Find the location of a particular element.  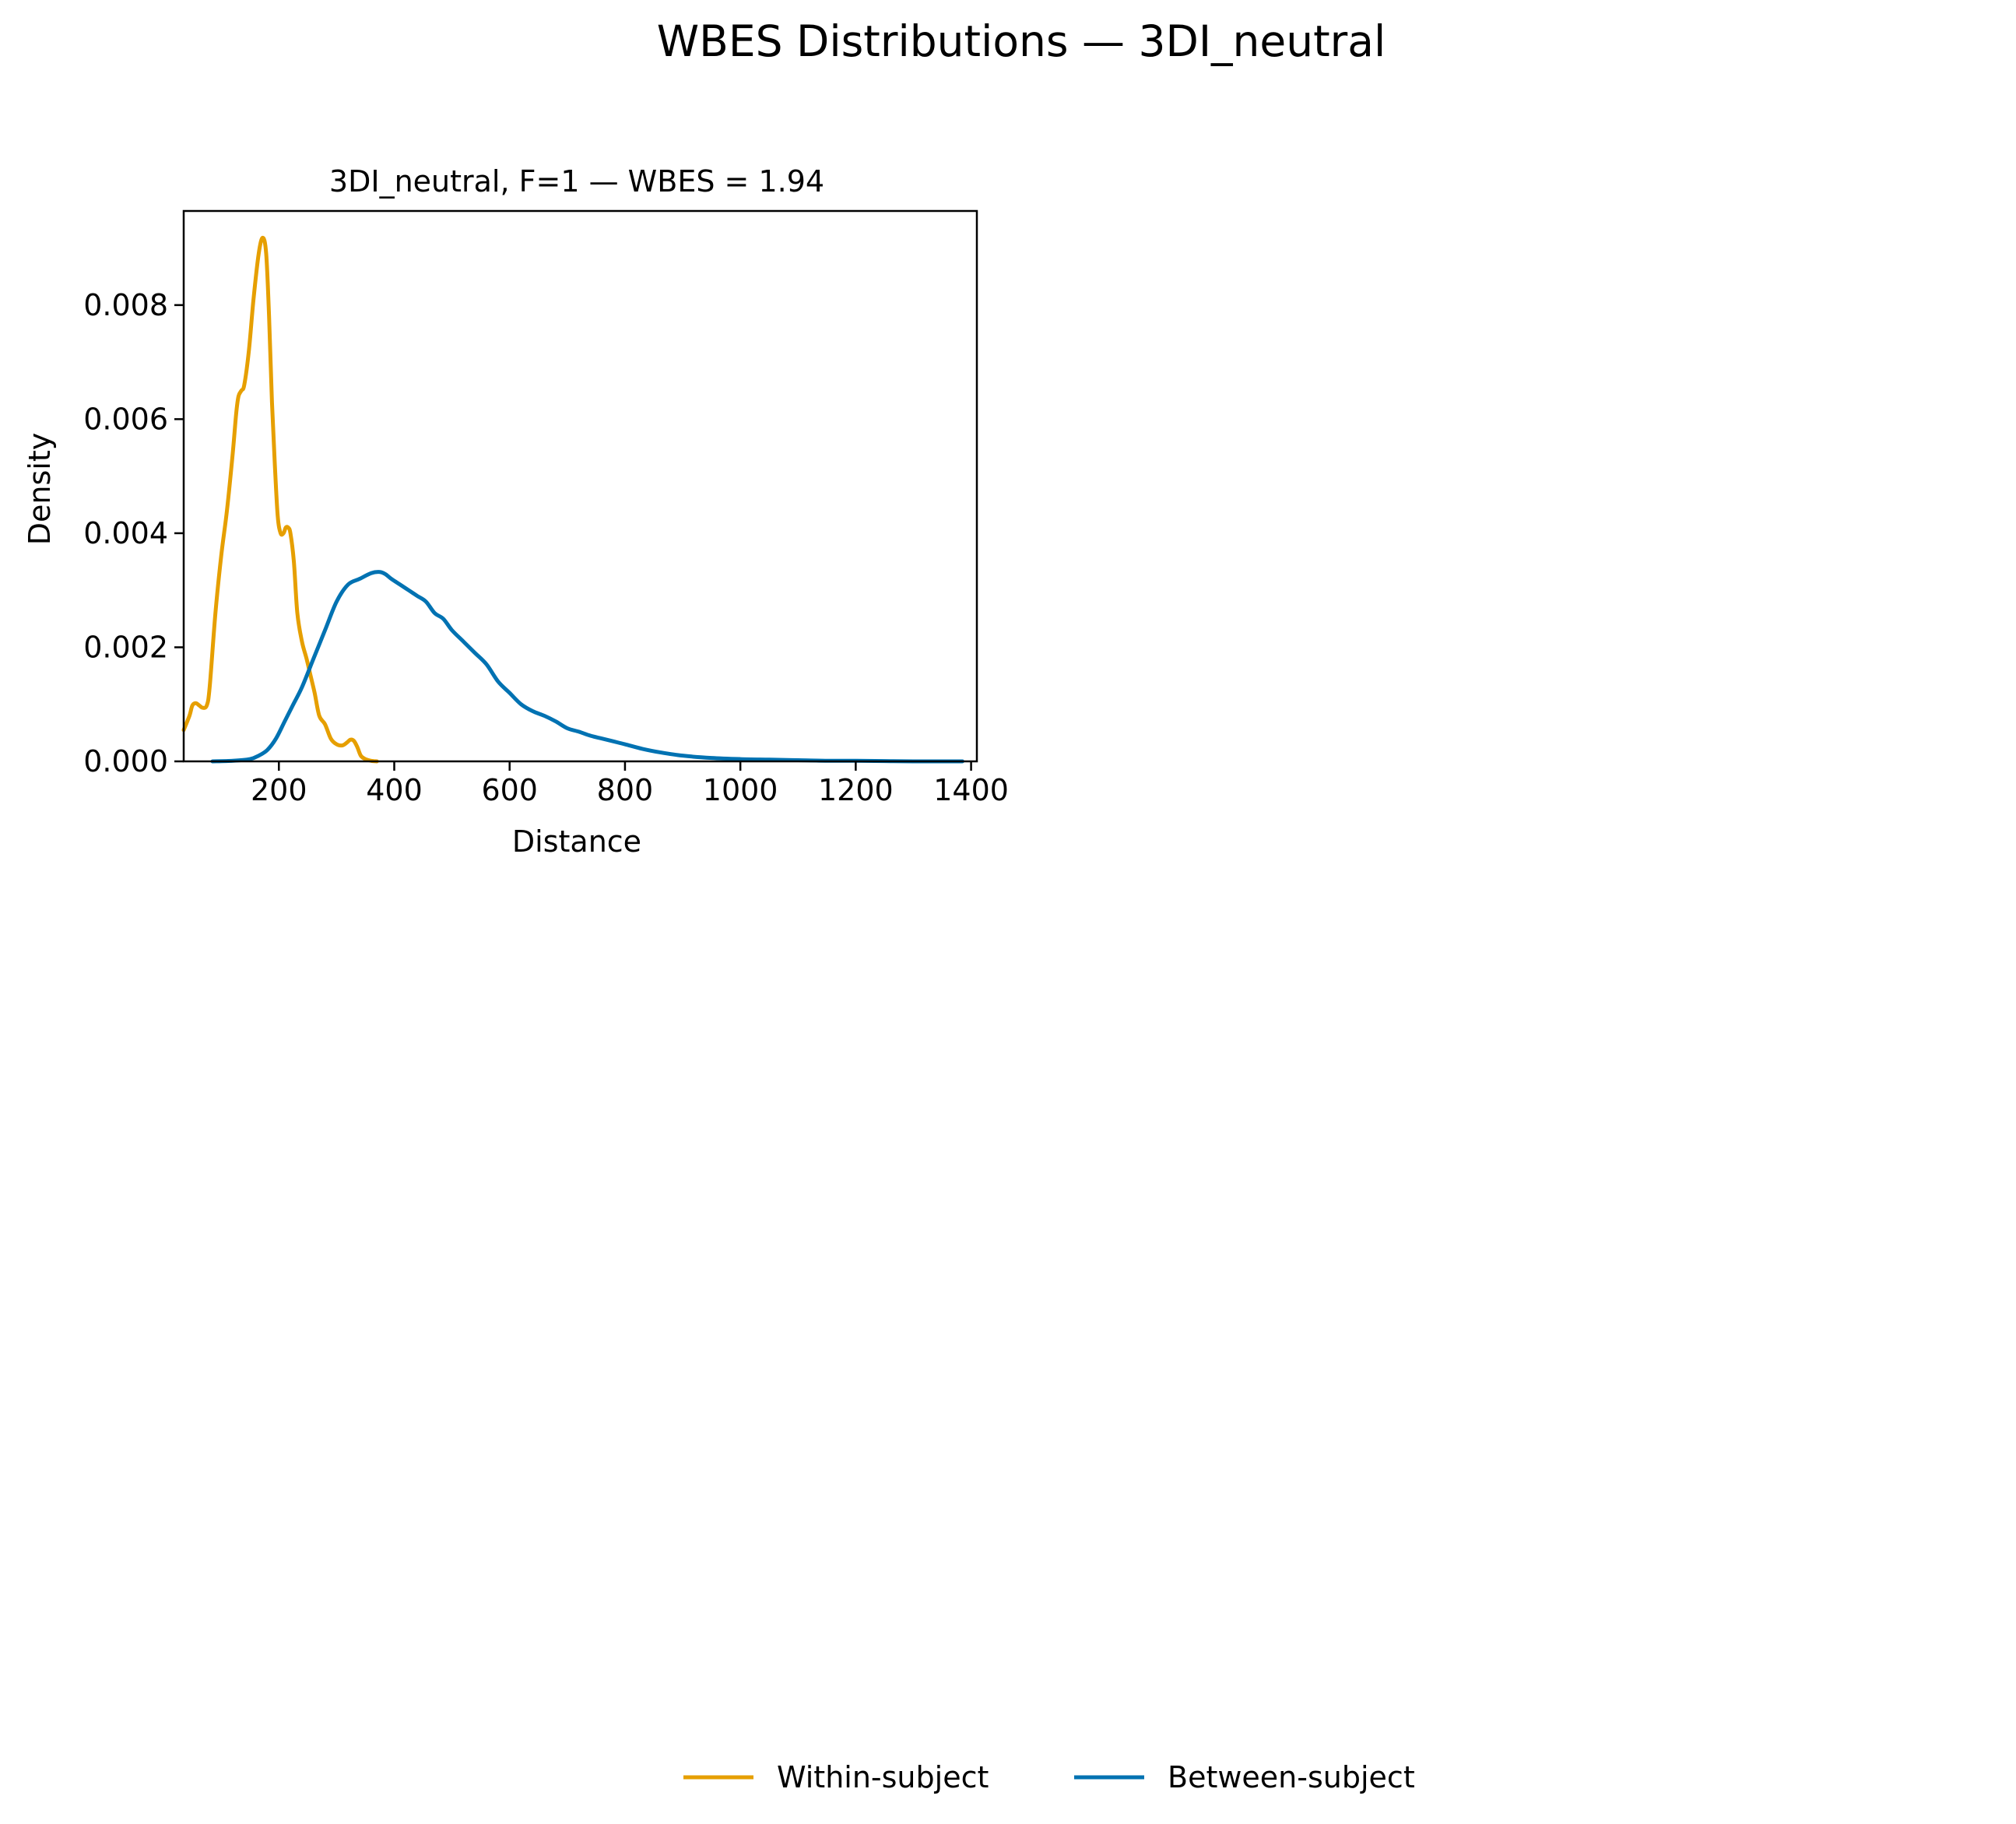

series-layer is located at coordinates (573, 500).